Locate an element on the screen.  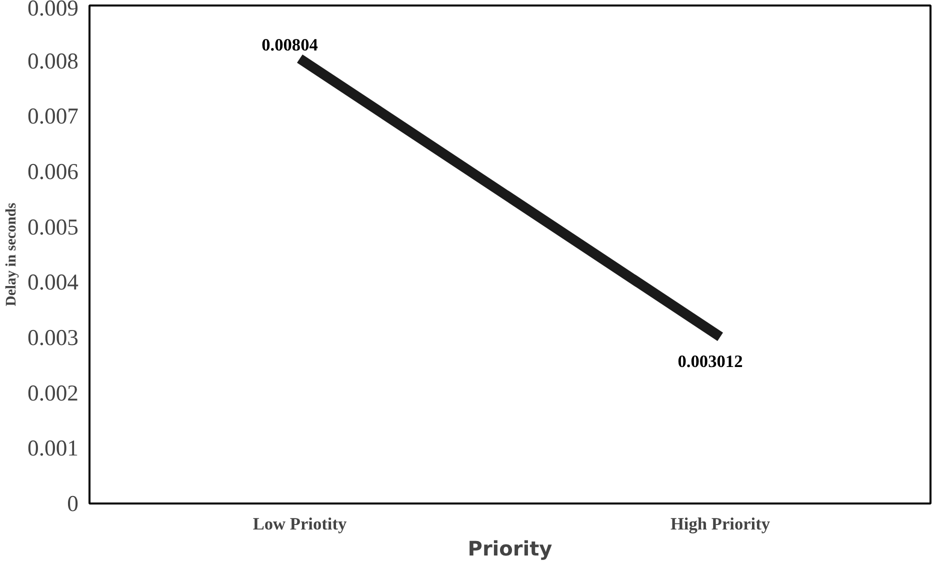
data-label: 0.00804 is located at coordinates (290, 45).